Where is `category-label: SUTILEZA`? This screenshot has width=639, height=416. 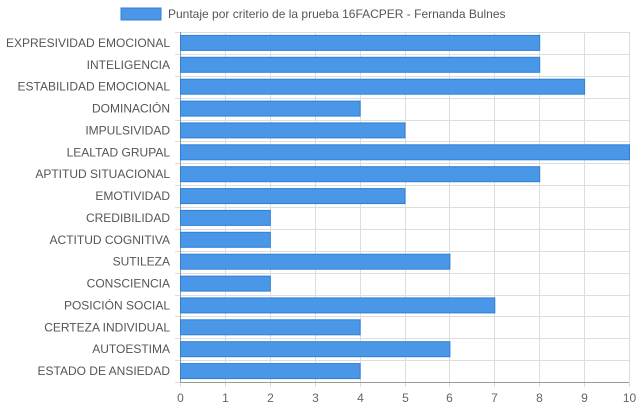 category-label: SUTILEZA is located at coordinates (141, 262).